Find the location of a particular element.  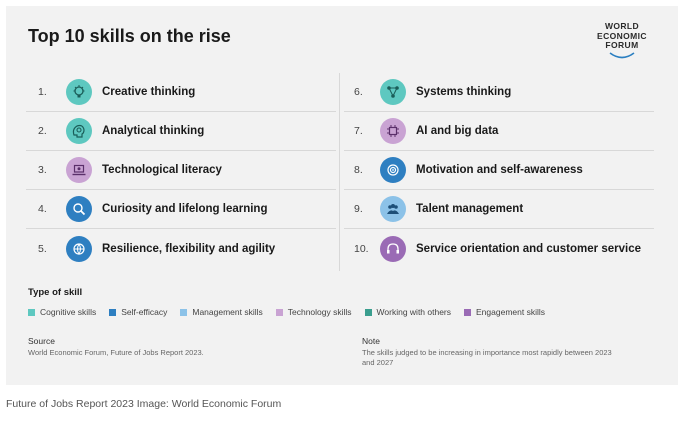

legend-item: Working with others is located at coordinates (408, 312).